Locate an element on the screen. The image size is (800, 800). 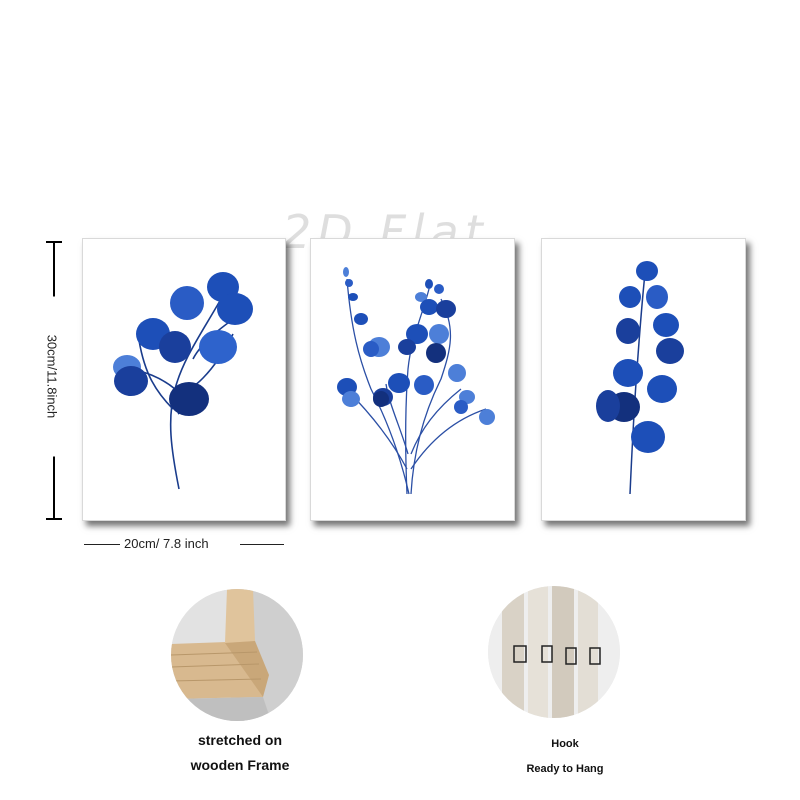
hook-caption-line2: Ready to Hang is located at coordinates (565, 769).